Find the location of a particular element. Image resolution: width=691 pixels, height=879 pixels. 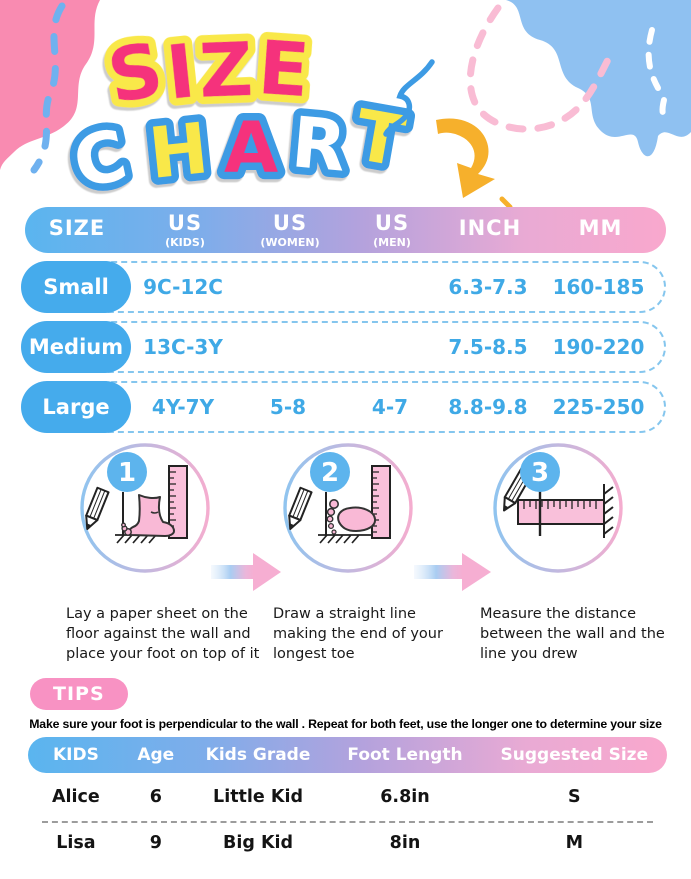

cell-large-us-men: 4-7 is located at coordinates (390, 407).